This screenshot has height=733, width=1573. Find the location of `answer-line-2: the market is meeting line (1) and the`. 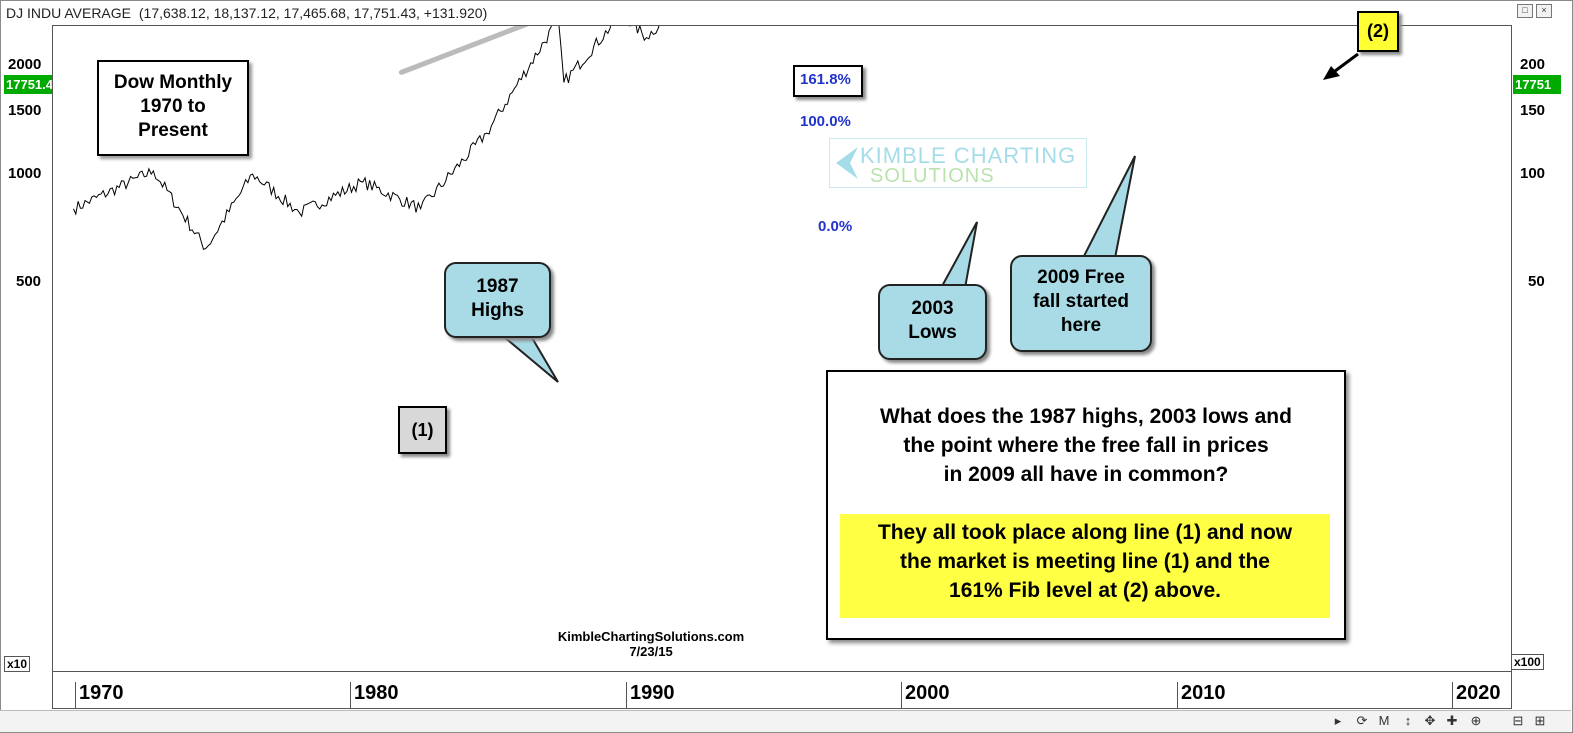

answer-line-2: the market is meeting line (1) and the is located at coordinates (1085, 561).